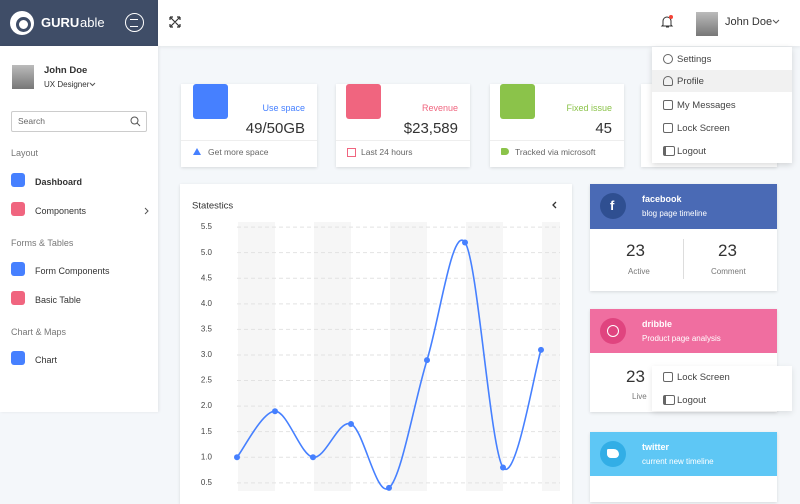 This screenshot has height=504, width=800. I want to click on section-title: Chart & Maps, so click(39, 332).